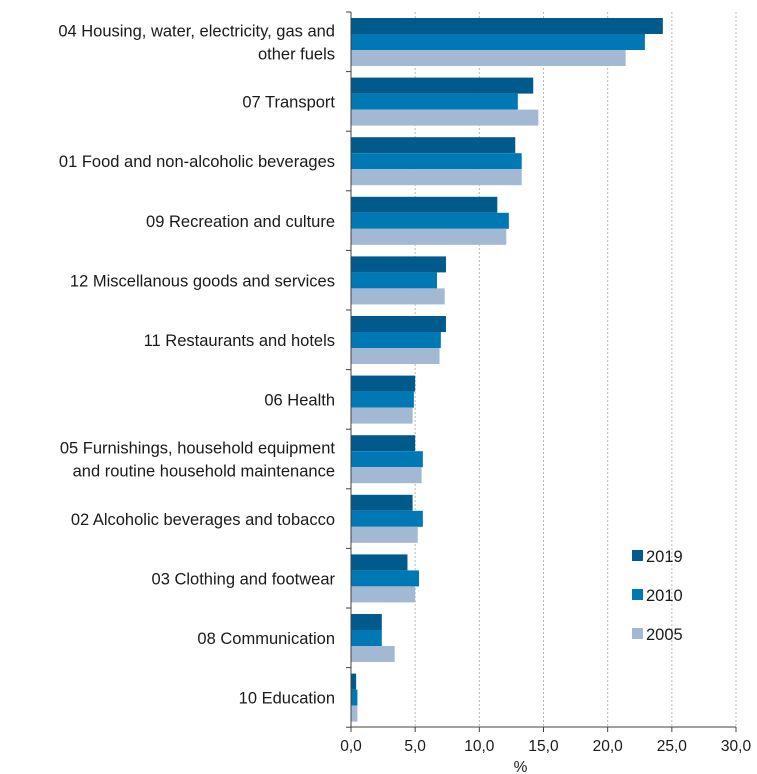  What do you see at coordinates (240, 222) in the screenshot?
I see `category-label: 09 Recreation and culture` at bounding box center [240, 222].